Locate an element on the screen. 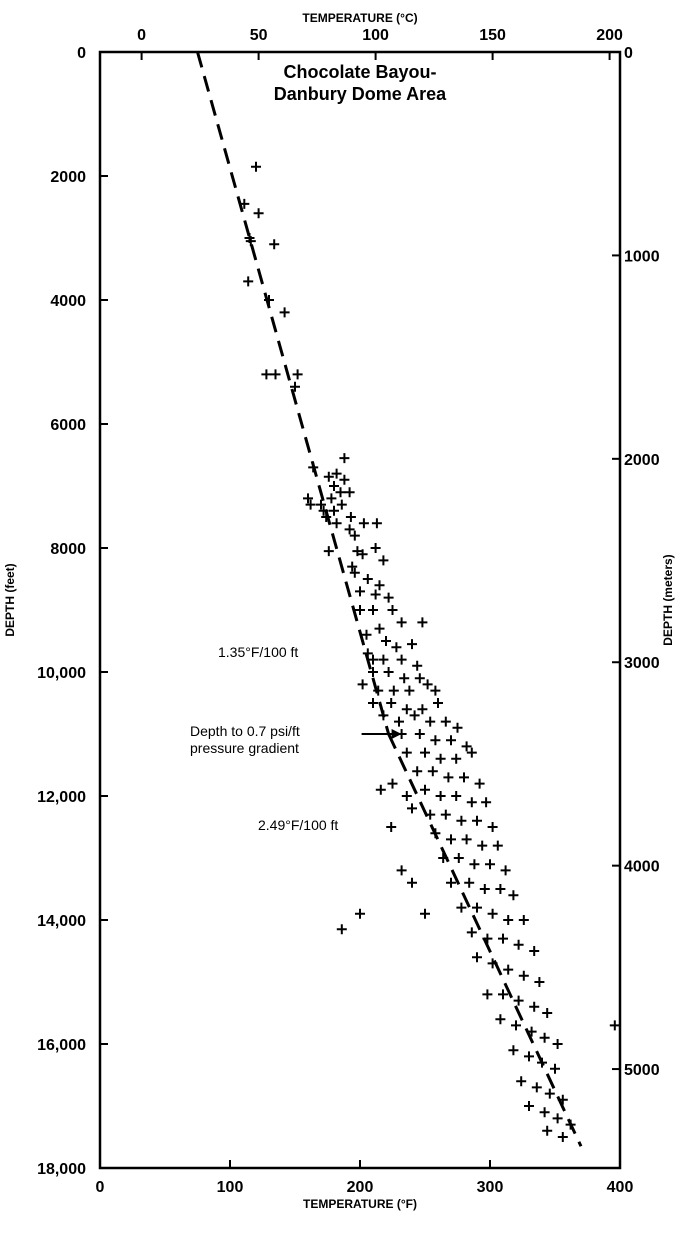 The width and height of the screenshot is (680, 1254). x-tick-label: 200 is located at coordinates (360, 1187).